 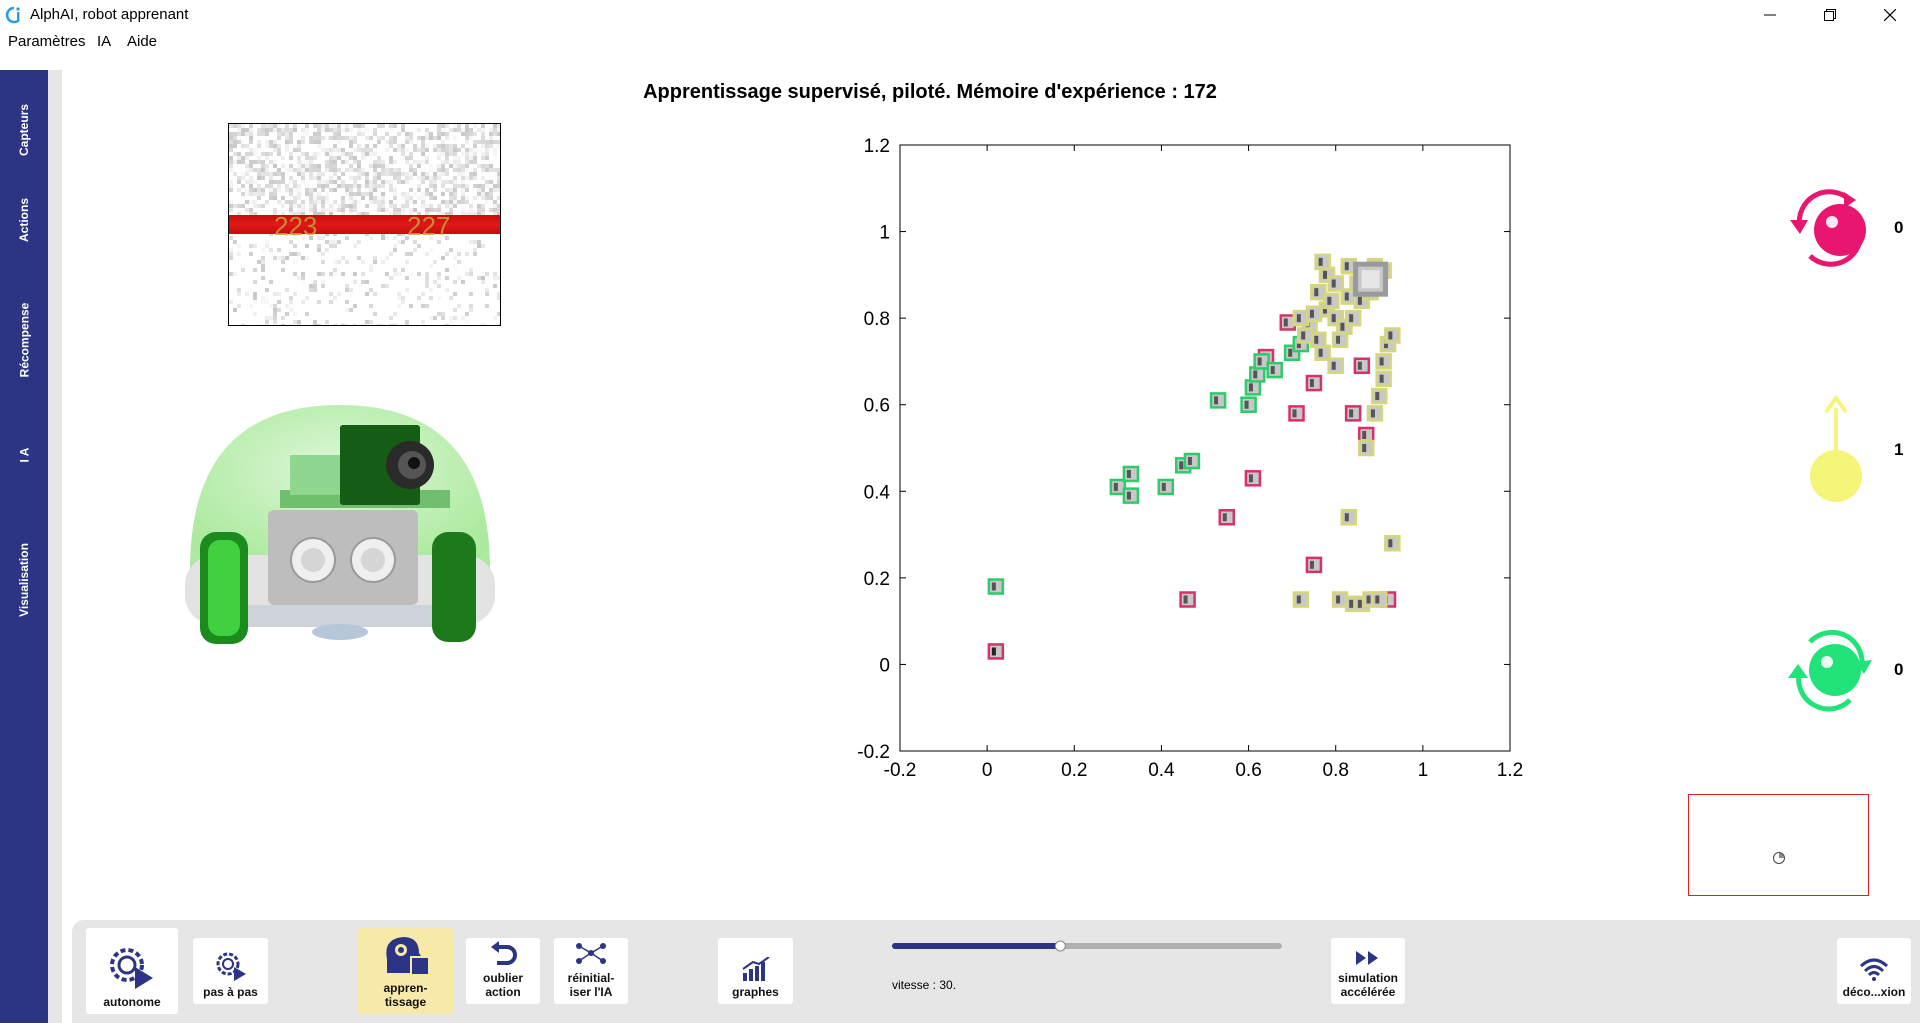 What do you see at coordinates (1830, 228) in the screenshot?
I see `turn-left-icon` at bounding box center [1830, 228].